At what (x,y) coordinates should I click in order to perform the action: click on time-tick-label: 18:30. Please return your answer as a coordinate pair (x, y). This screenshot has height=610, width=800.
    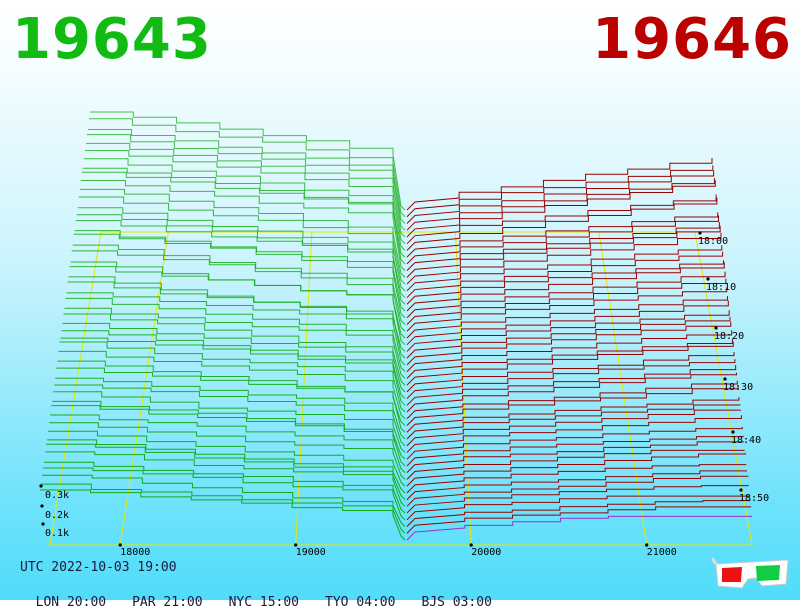
    Looking at the image, I should click on (738, 387).